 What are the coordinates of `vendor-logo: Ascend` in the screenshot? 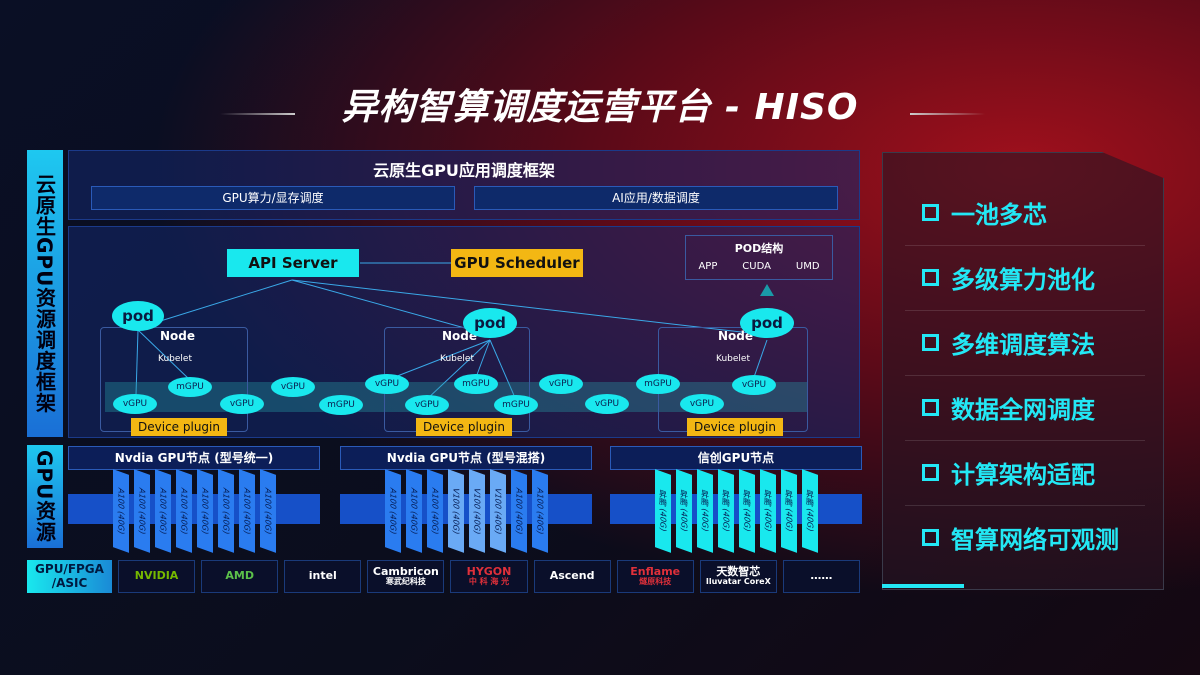 It's located at (572, 576).